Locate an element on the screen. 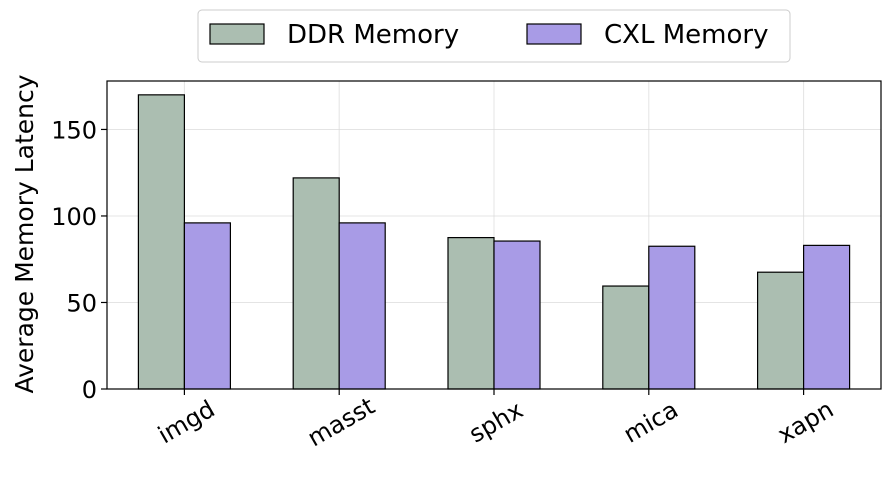  x-axis: imgd masst sphx mica xapn is located at coordinates (495, 420).